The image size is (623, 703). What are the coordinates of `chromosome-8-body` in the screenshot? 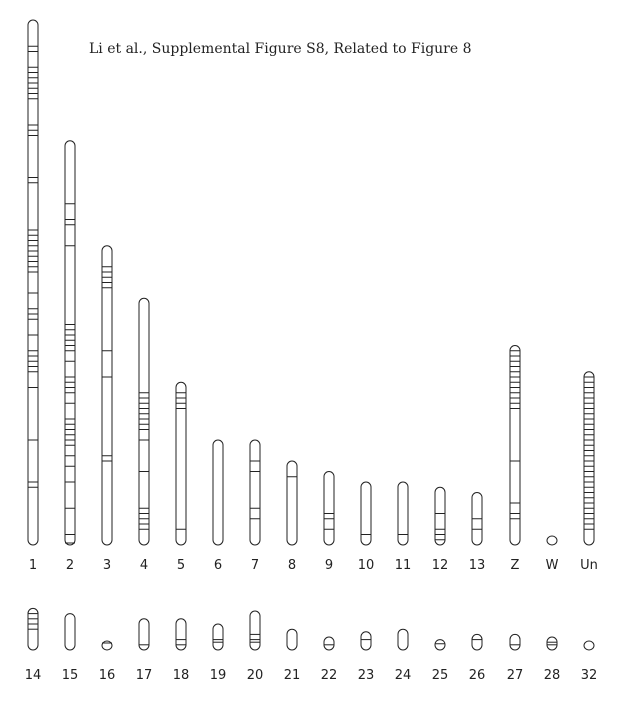 It's located at (292, 503).